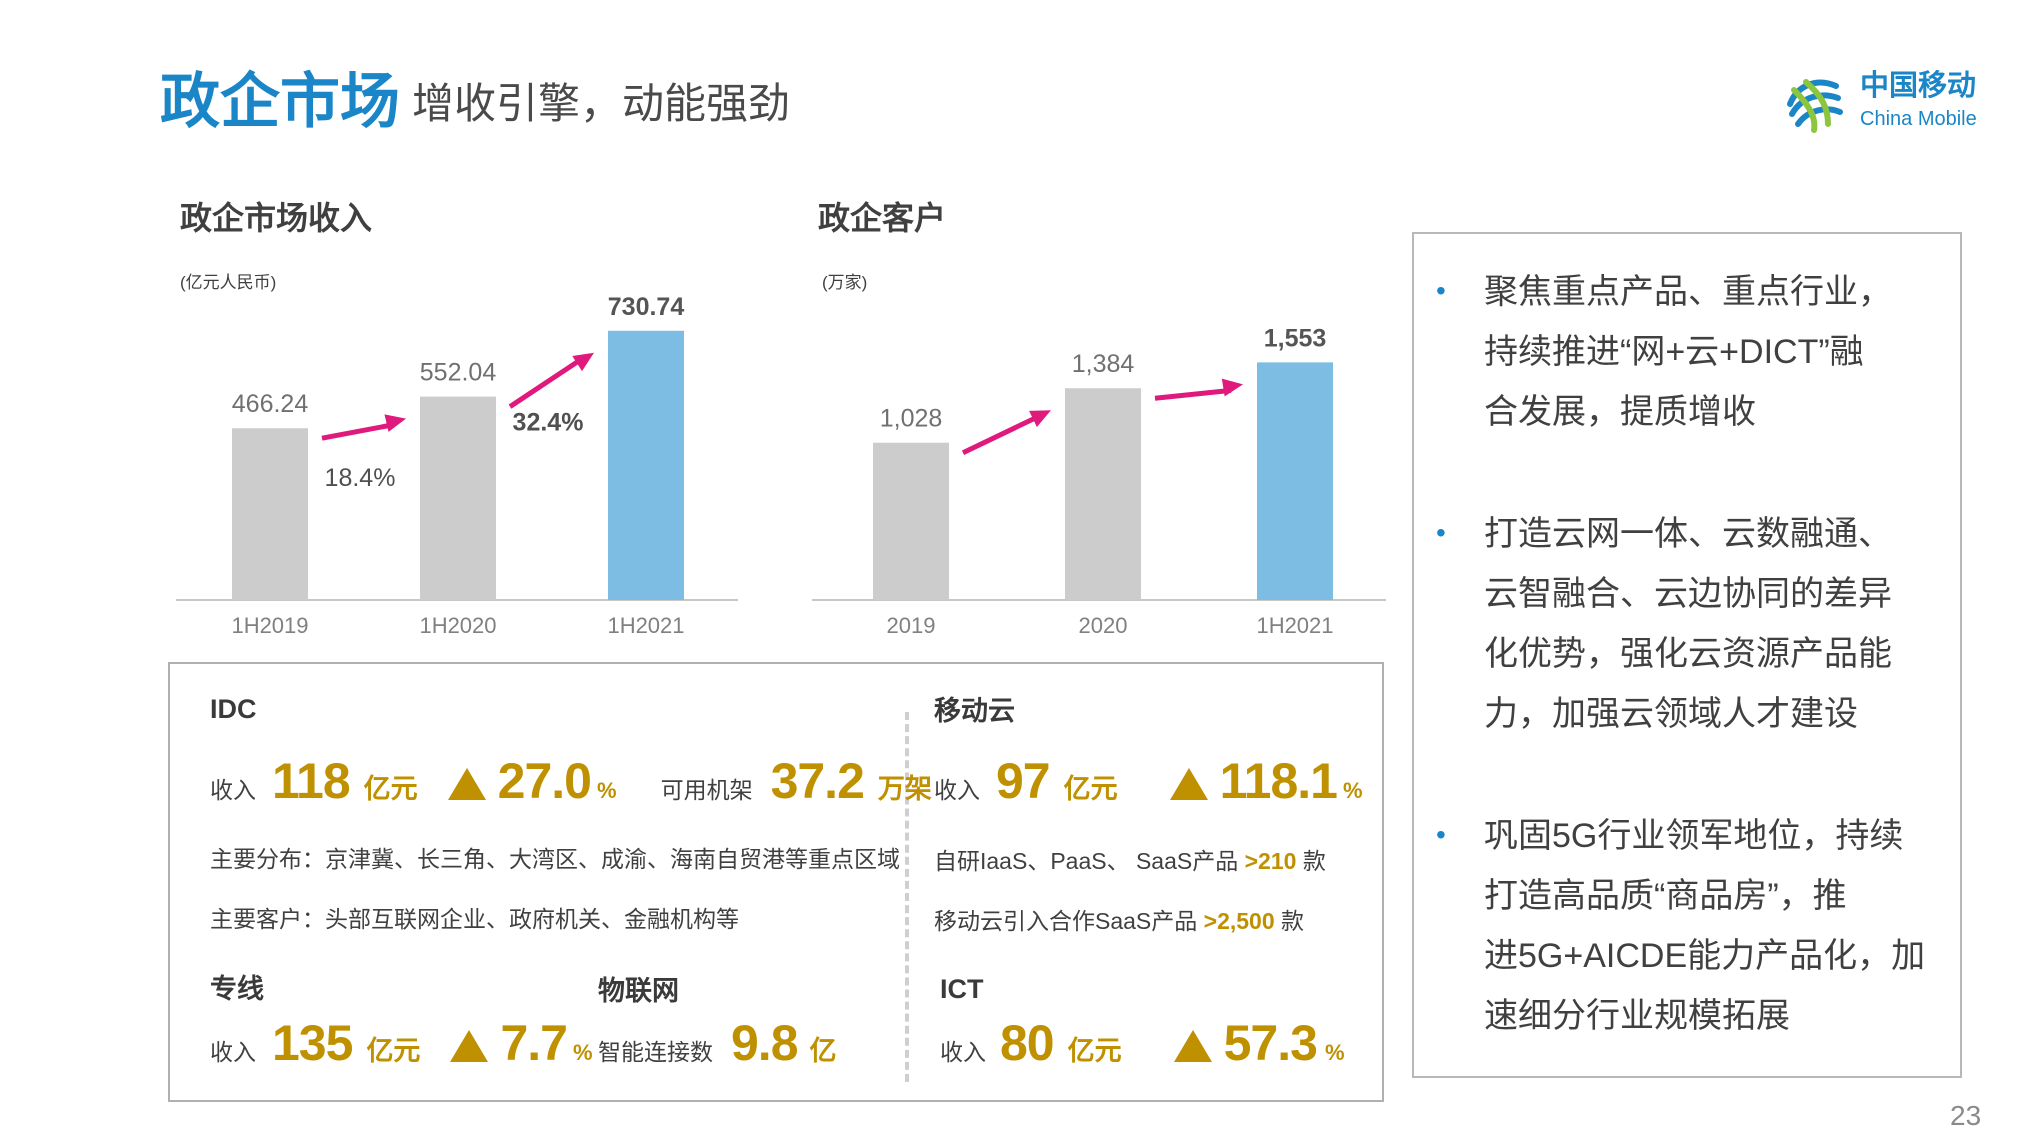 The image size is (2038, 1146). What do you see at coordinates (717, 1043) in the screenshot?
I see `iot-connections-row: 智能连接数 9.8 亿` at bounding box center [717, 1043].